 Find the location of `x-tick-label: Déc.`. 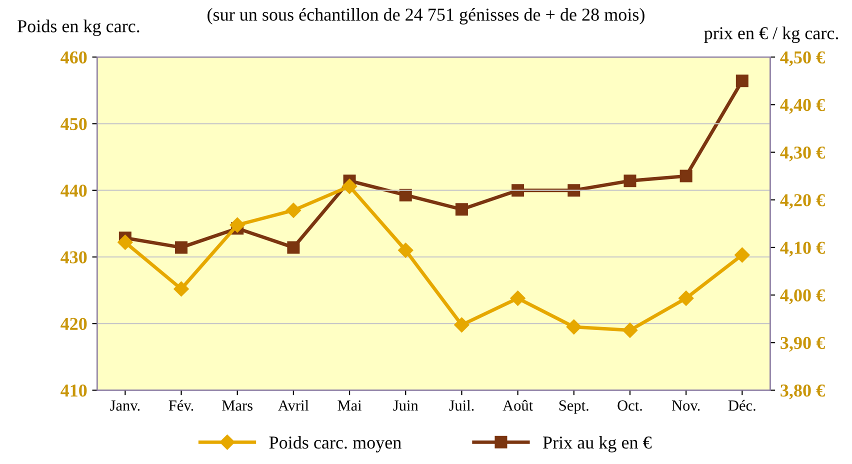

x-tick-label: Déc. is located at coordinates (742, 405).